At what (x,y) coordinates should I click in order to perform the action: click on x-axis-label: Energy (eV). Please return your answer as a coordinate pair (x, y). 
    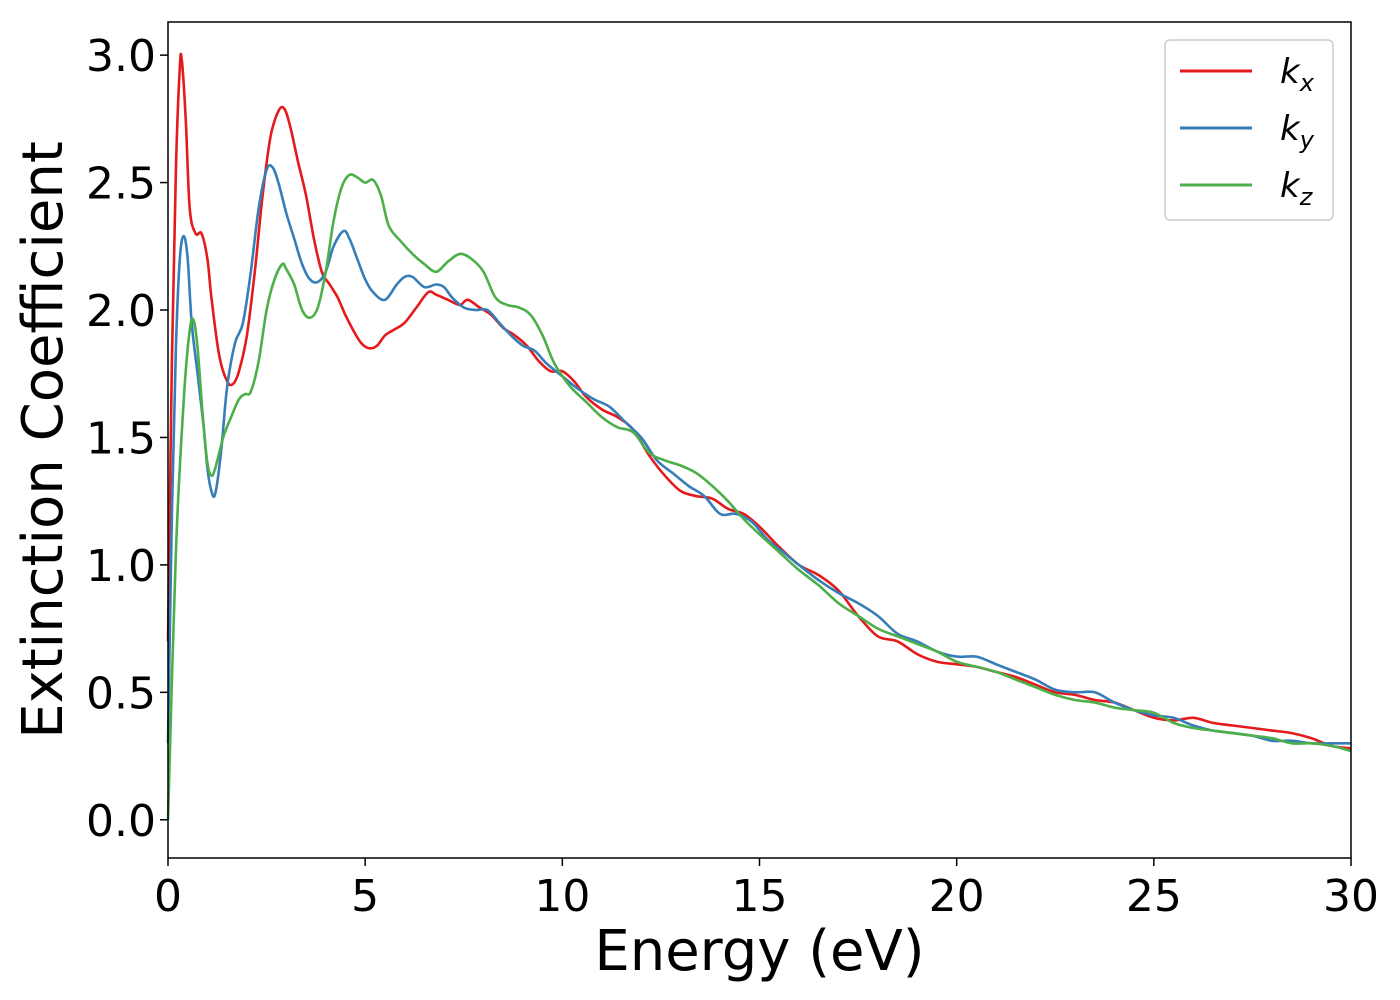
    Looking at the image, I should click on (759, 951).